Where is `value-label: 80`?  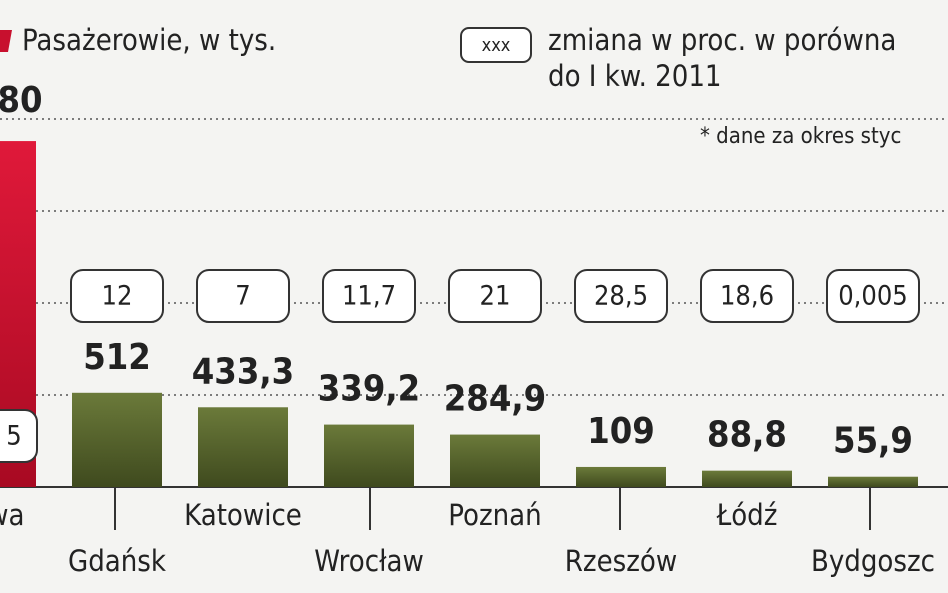
value-label: 80 is located at coordinates (21, 100).